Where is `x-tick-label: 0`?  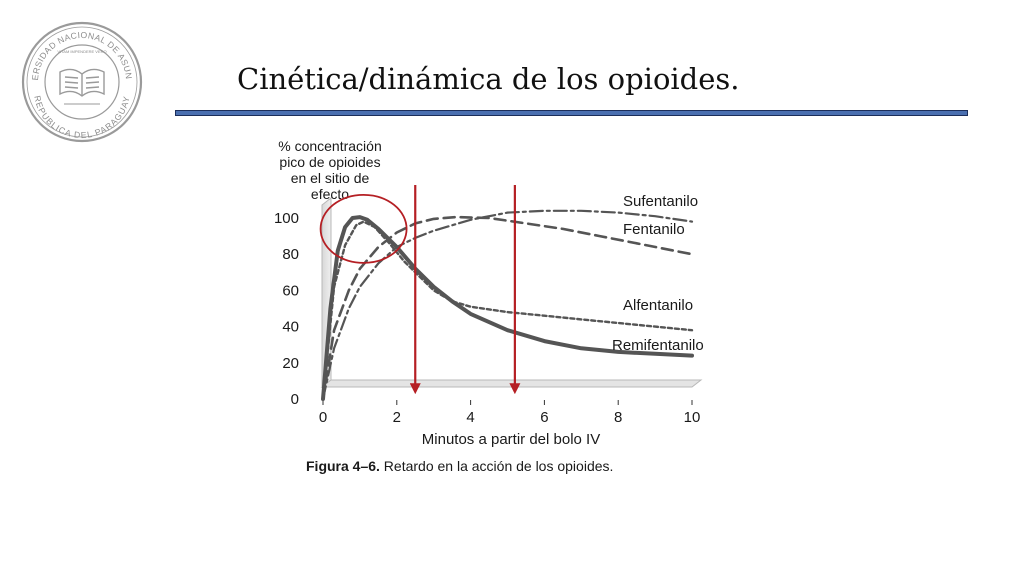
x-tick-label: 0 is located at coordinates (323, 417).